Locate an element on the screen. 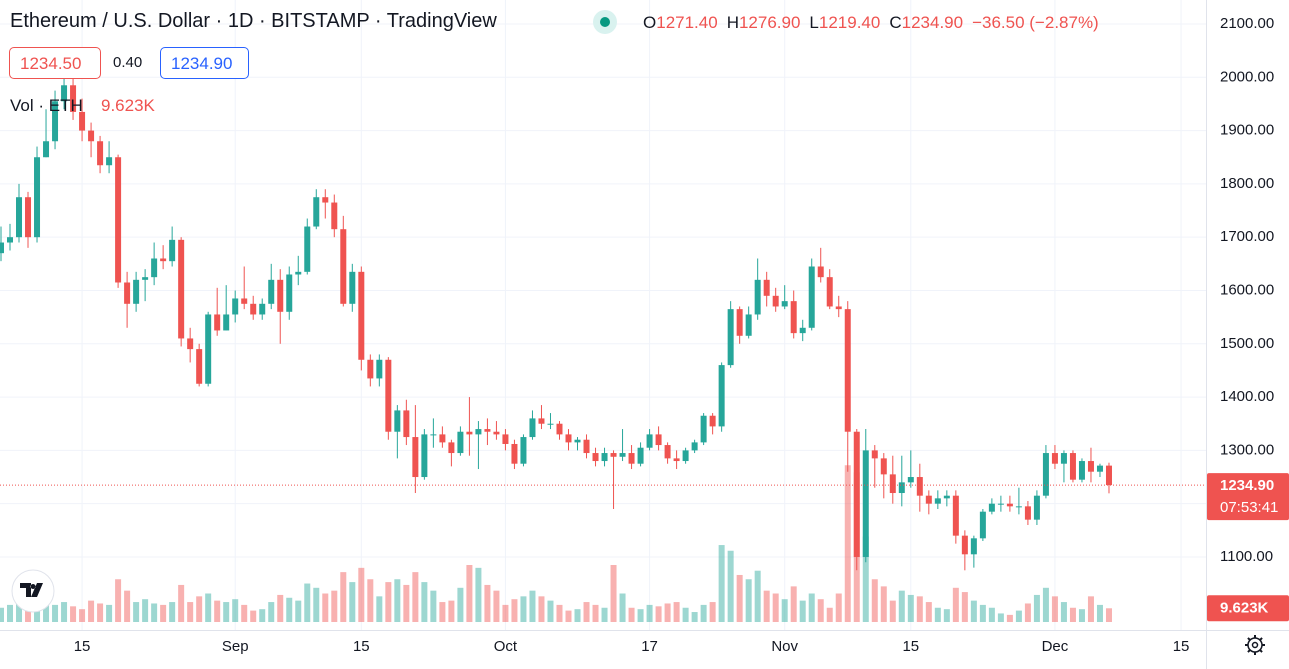  volume-title: Vol · ETH is located at coordinates (46, 105).